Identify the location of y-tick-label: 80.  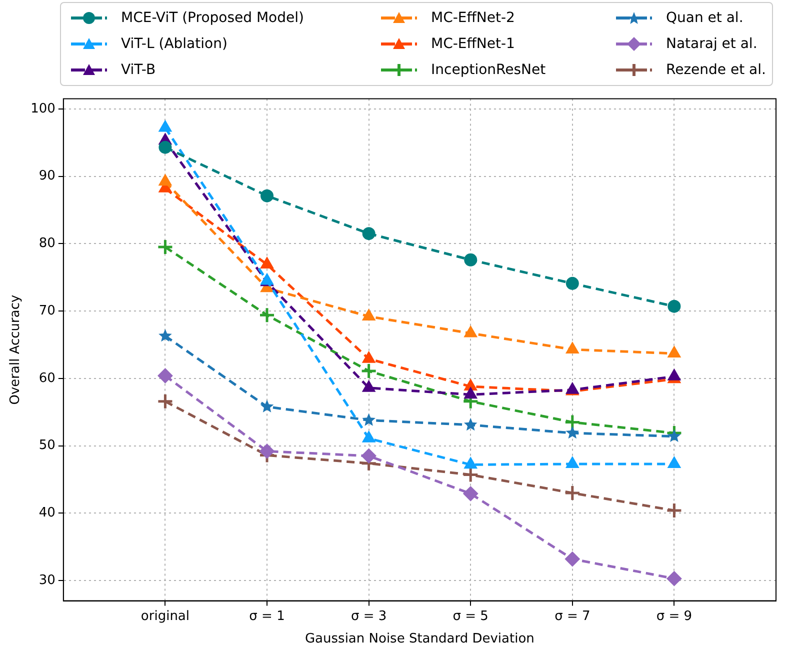
(47, 244).